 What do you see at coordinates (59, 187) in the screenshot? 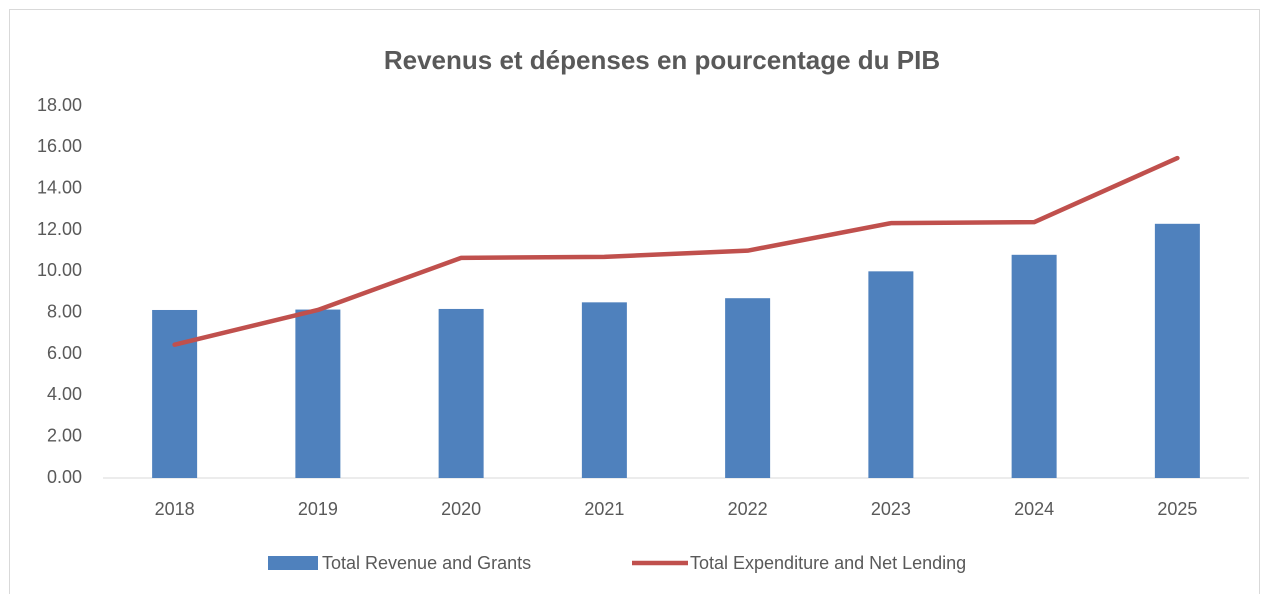
I see `y-tick-label: 14.00` at bounding box center [59, 187].